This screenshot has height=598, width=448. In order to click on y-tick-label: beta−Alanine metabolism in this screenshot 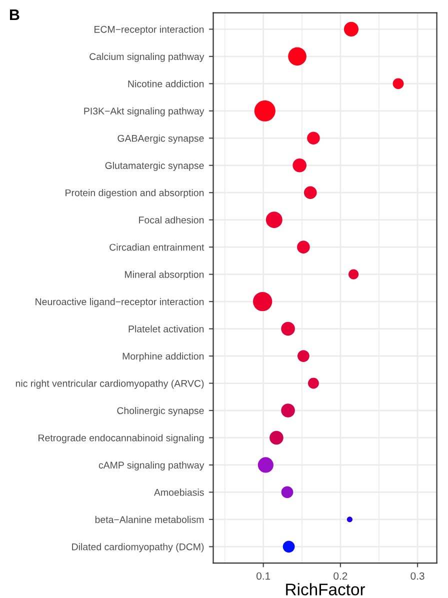, I will do `click(149, 520)`.